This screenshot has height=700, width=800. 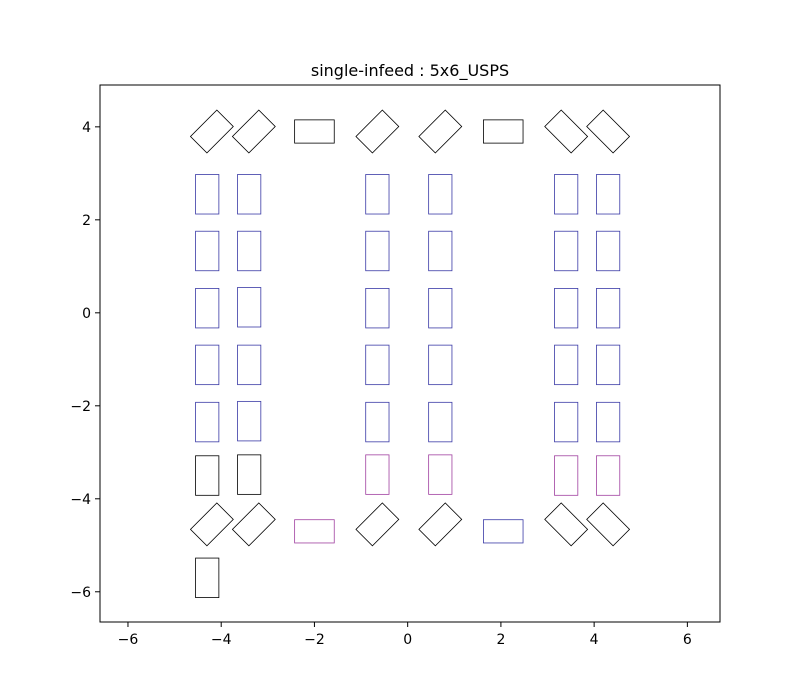 I want to click on x-tick-label: 0, so click(x=407, y=640).